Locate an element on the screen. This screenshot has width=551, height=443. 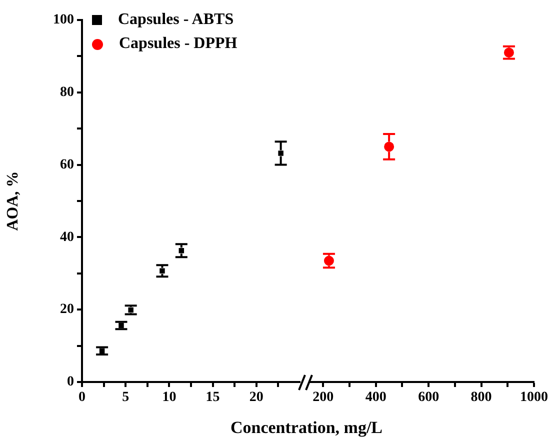
legend-label: Capsules - ABTS is located at coordinates (176, 19).